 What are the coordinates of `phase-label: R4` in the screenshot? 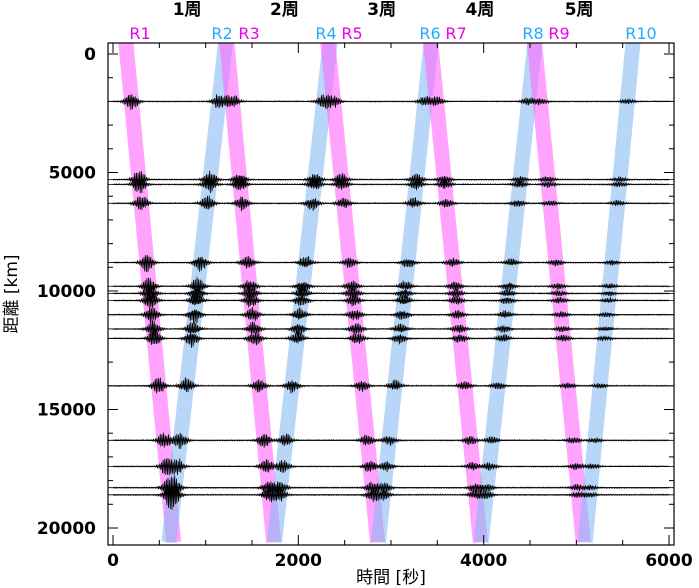 It's located at (325, 33).